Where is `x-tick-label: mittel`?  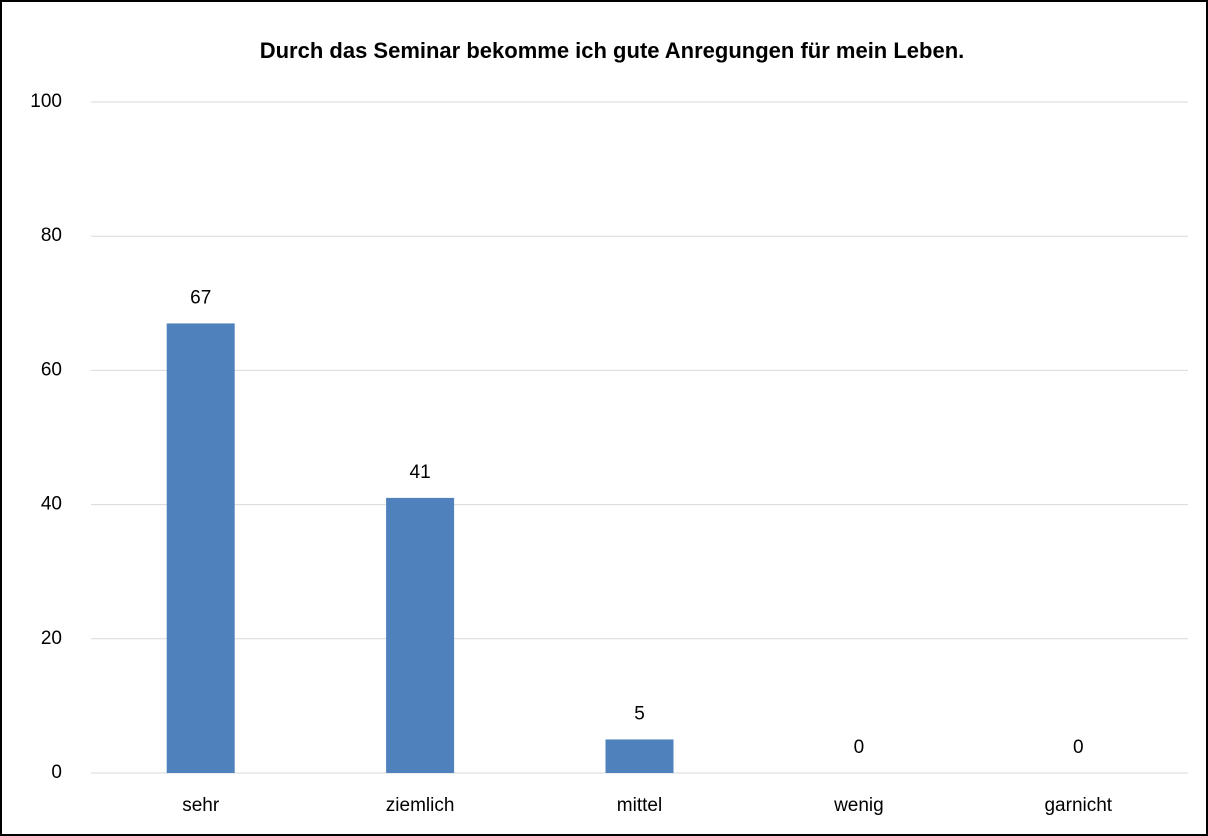
x-tick-label: mittel is located at coordinates (639, 805).